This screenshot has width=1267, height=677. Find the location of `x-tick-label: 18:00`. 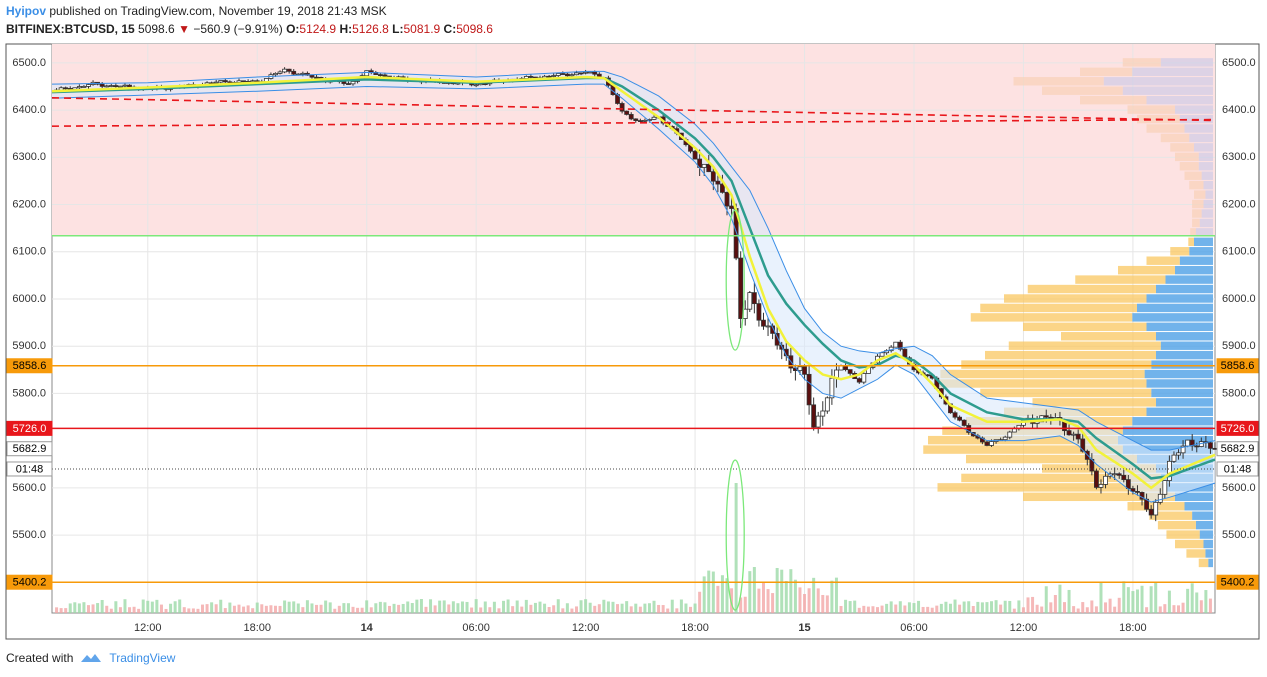

x-tick-label: 18:00 is located at coordinates (695, 628).